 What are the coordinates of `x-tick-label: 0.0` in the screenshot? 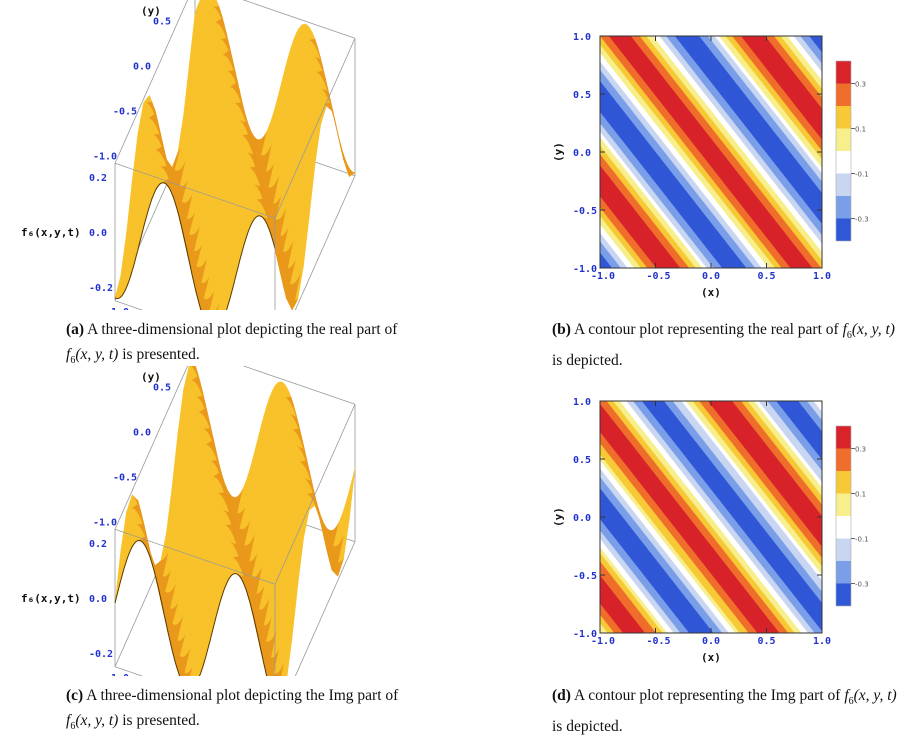 It's located at (711, 276).